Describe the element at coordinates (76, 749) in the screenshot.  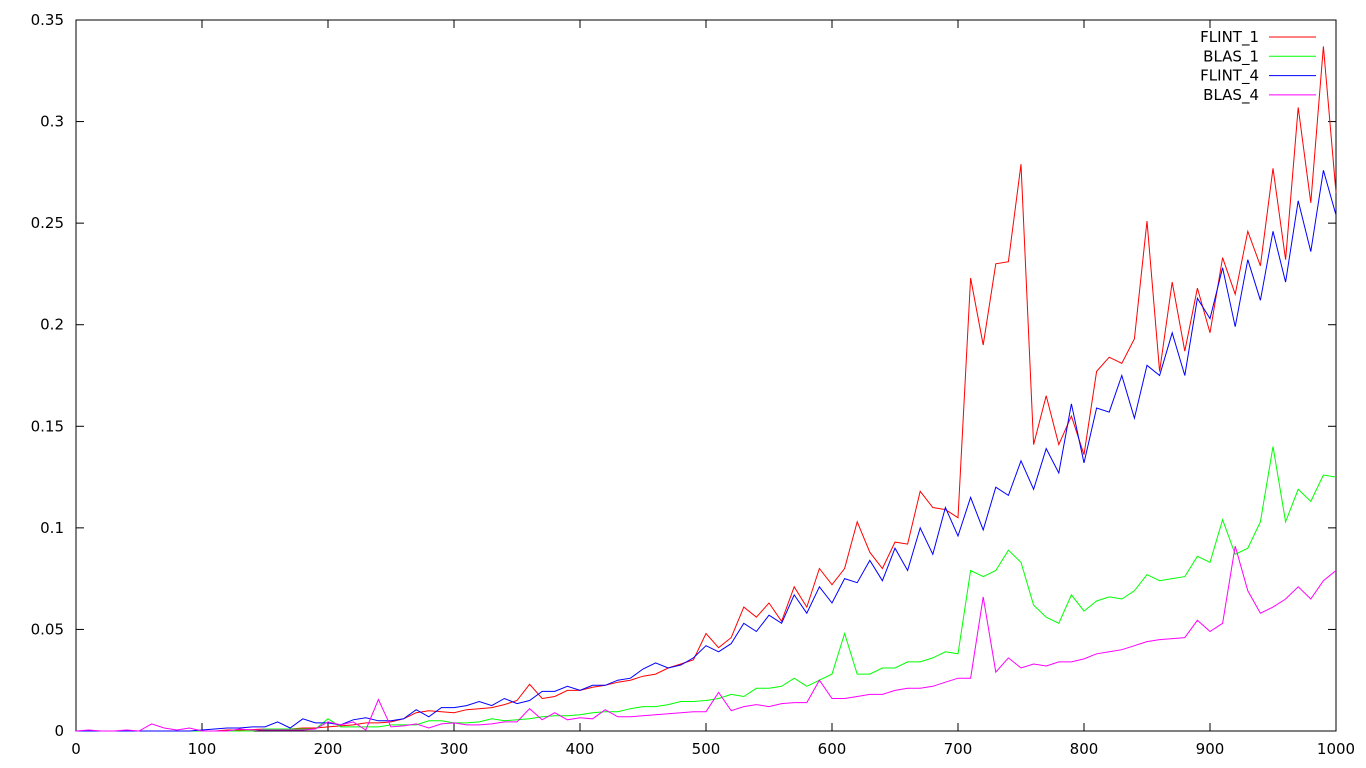
I see `x-tick-label: 0` at that location.